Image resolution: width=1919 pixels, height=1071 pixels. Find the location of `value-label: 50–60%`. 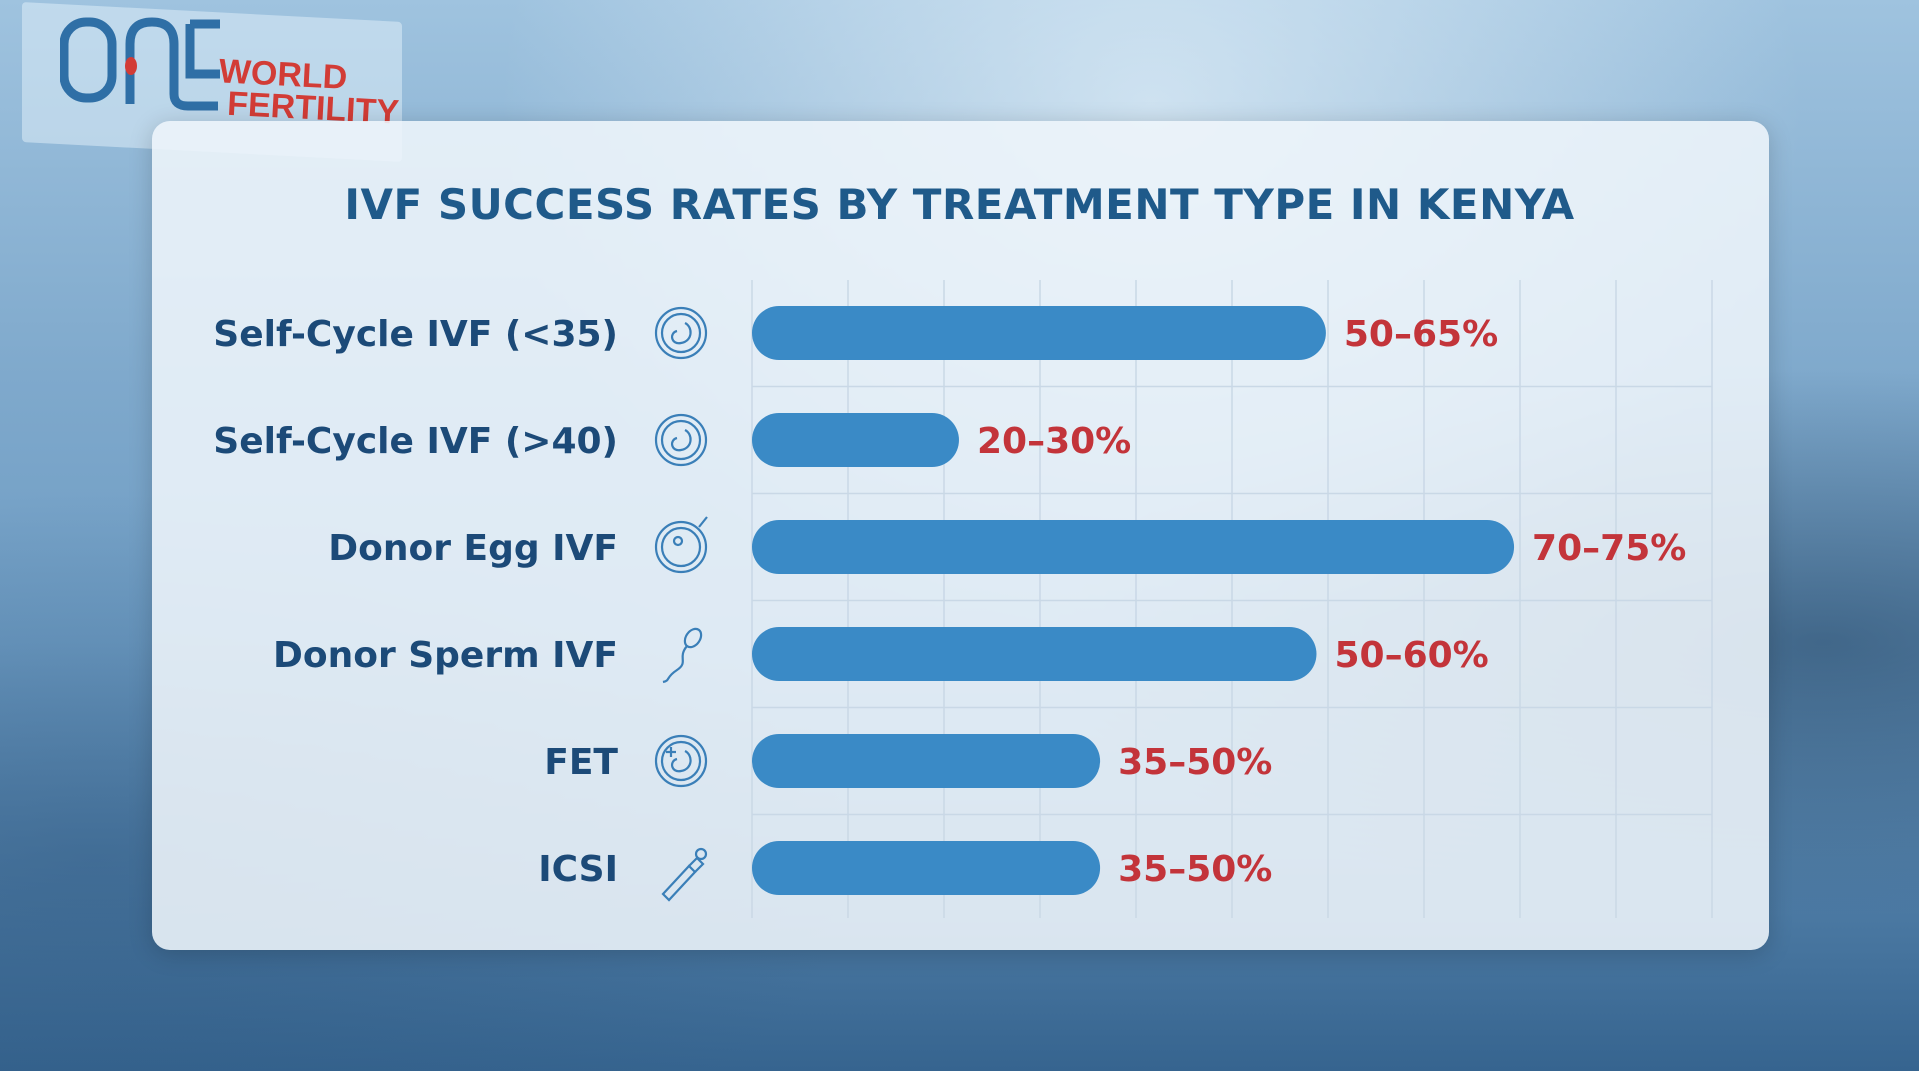

value-label: 50–60% is located at coordinates (1411, 655).